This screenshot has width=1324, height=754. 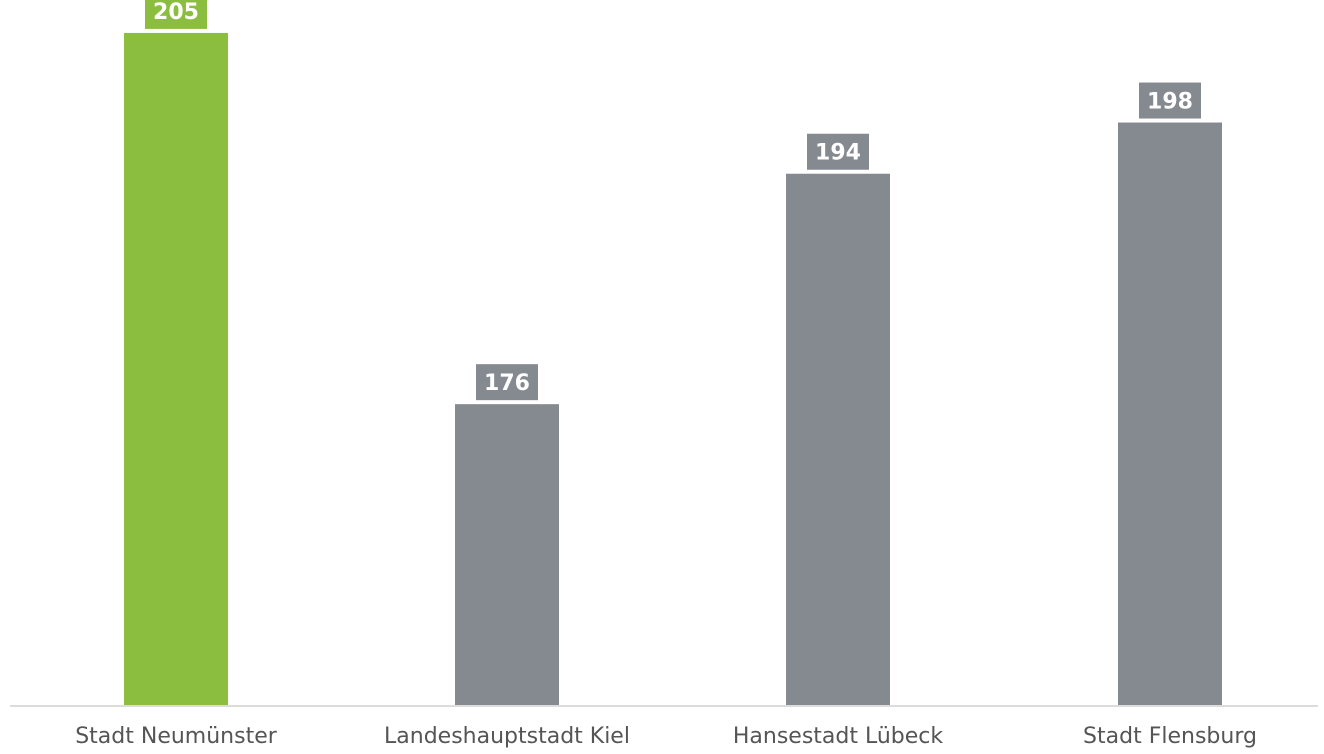 What do you see at coordinates (176, 736) in the screenshot?
I see `x-tick-label-1: Stadt Neumünster` at bounding box center [176, 736].